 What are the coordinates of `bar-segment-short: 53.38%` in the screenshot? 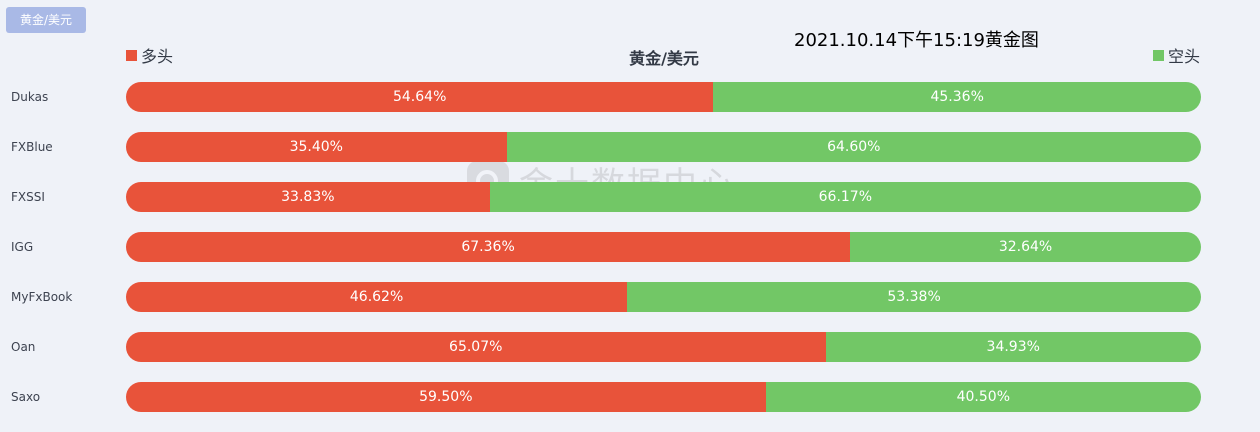 It's located at (914, 297).